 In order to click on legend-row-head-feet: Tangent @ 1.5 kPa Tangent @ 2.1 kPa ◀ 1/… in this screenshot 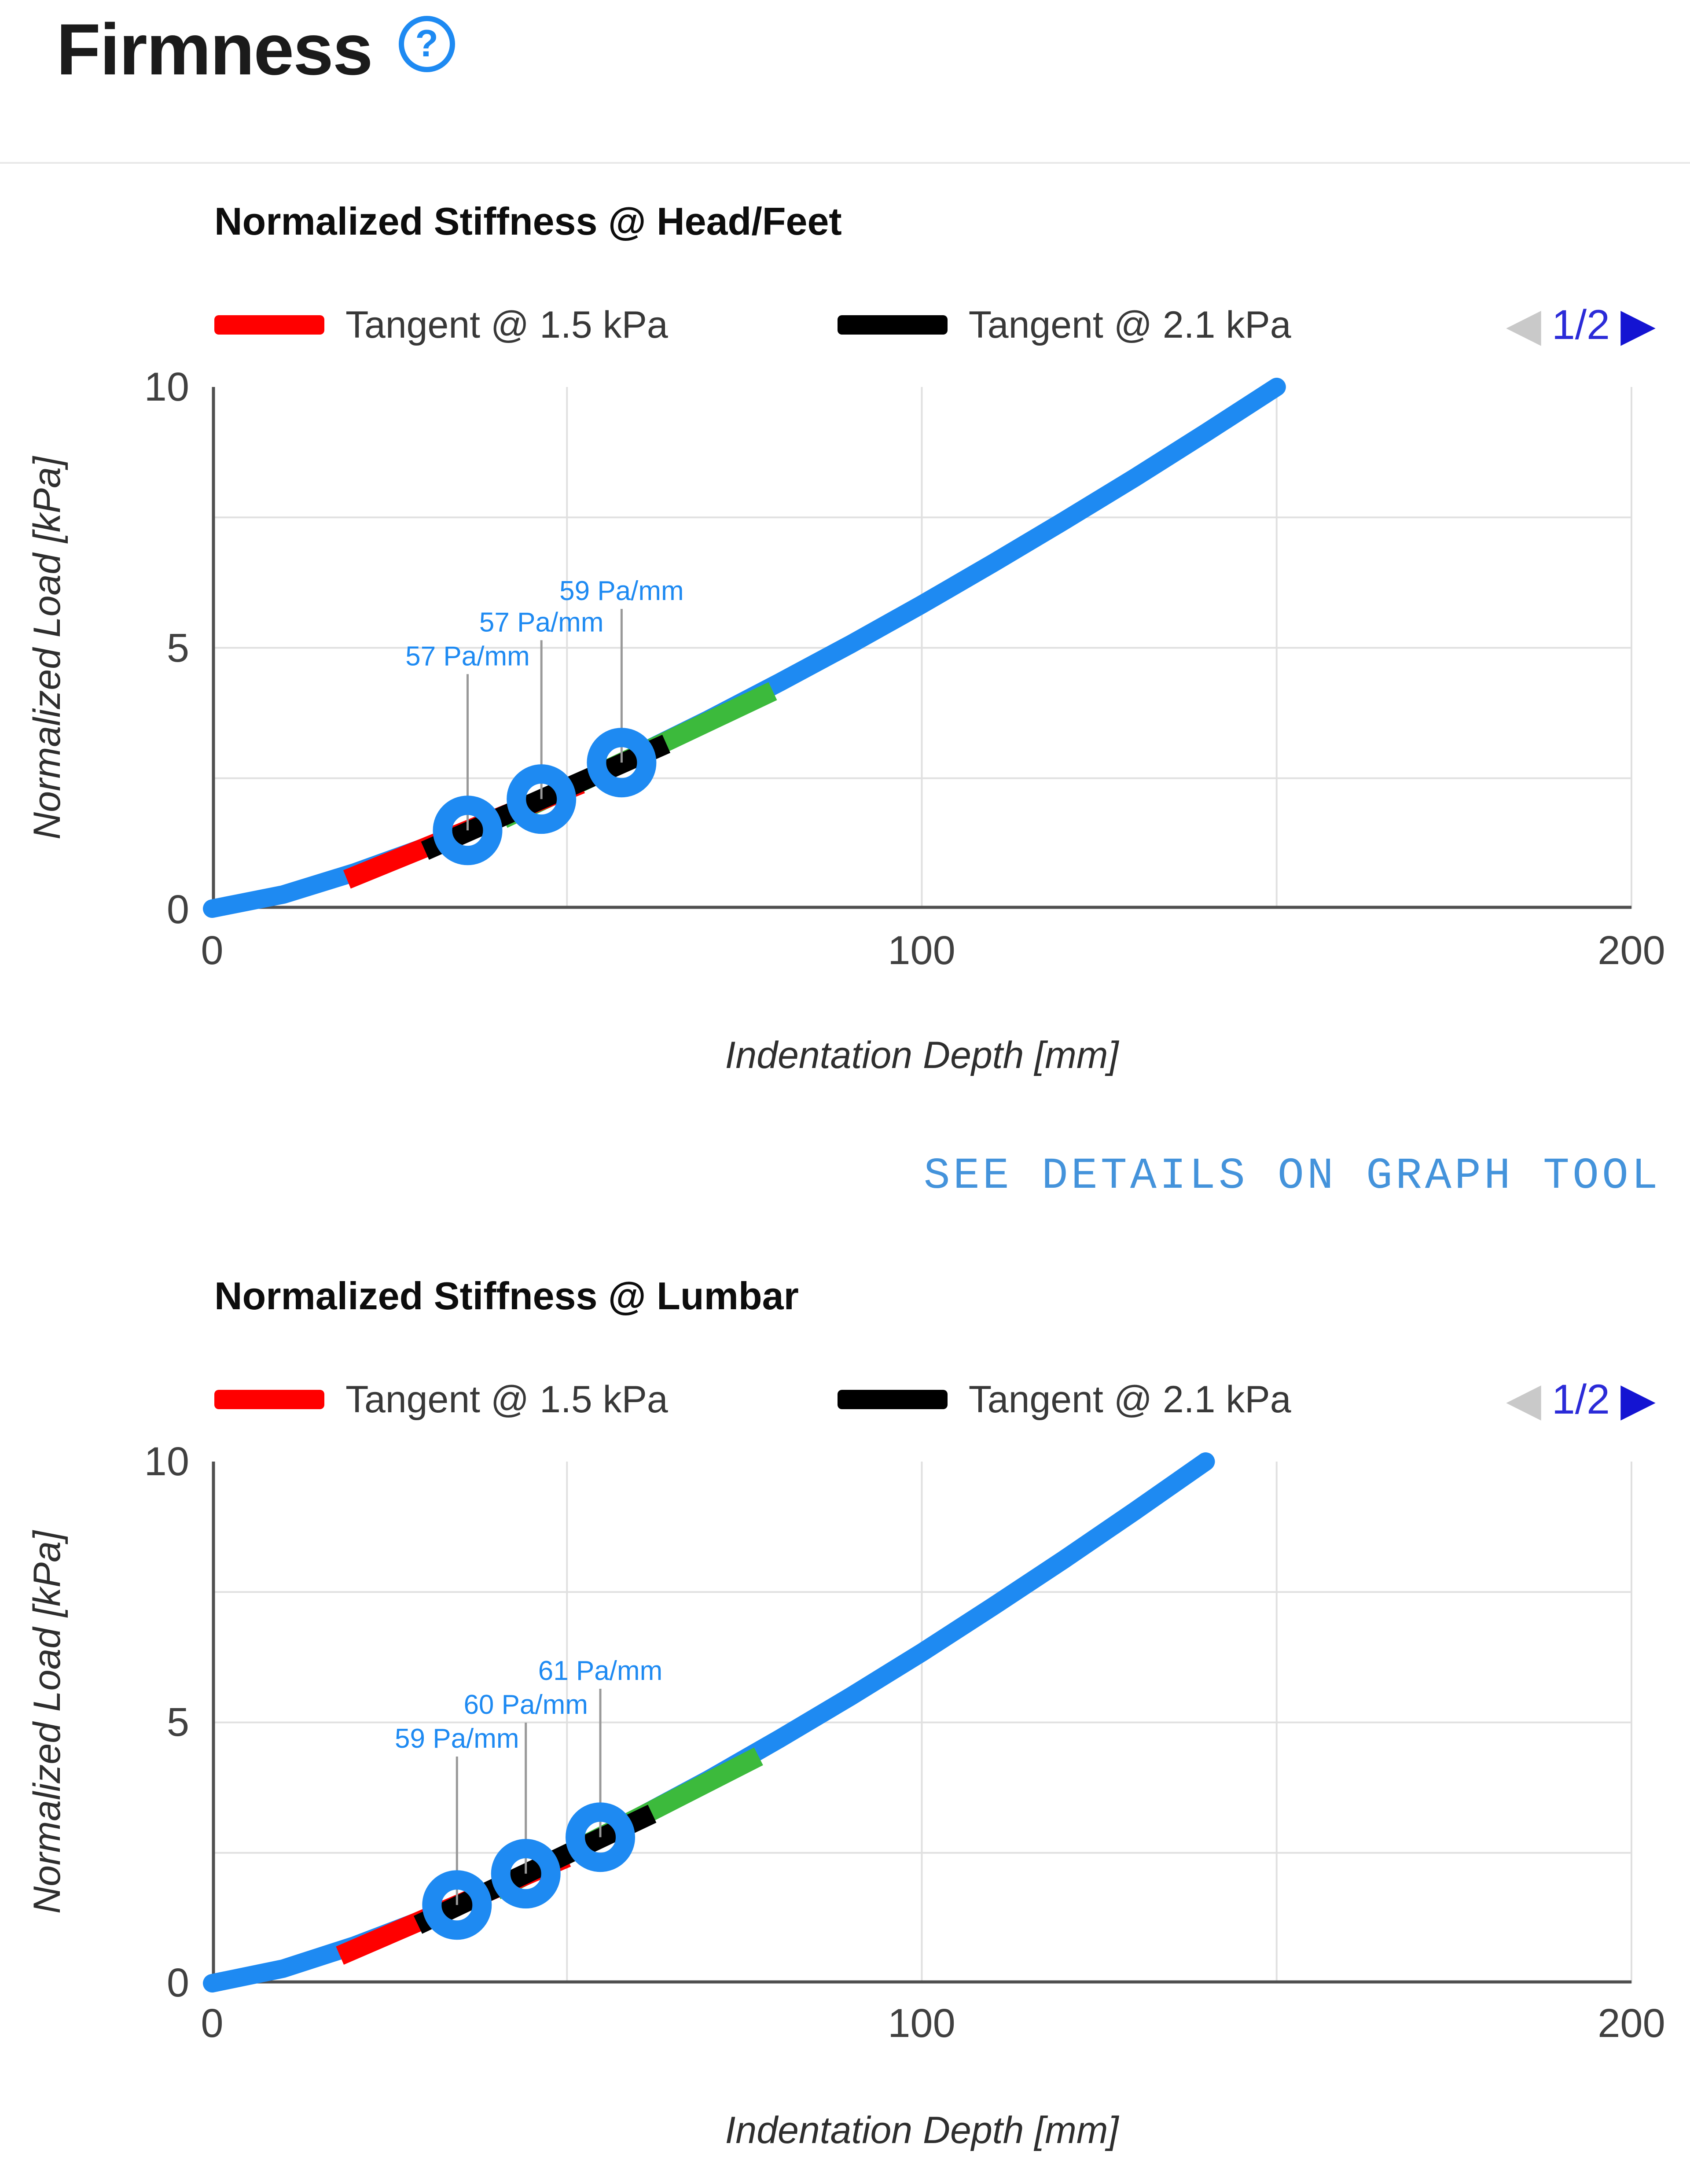, I will do `click(935, 324)`.